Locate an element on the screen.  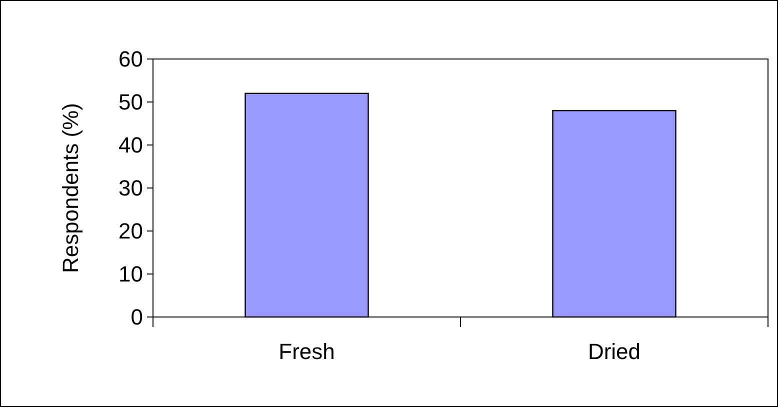
x-tick-label: Fresh is located at coordinates (306, 351).